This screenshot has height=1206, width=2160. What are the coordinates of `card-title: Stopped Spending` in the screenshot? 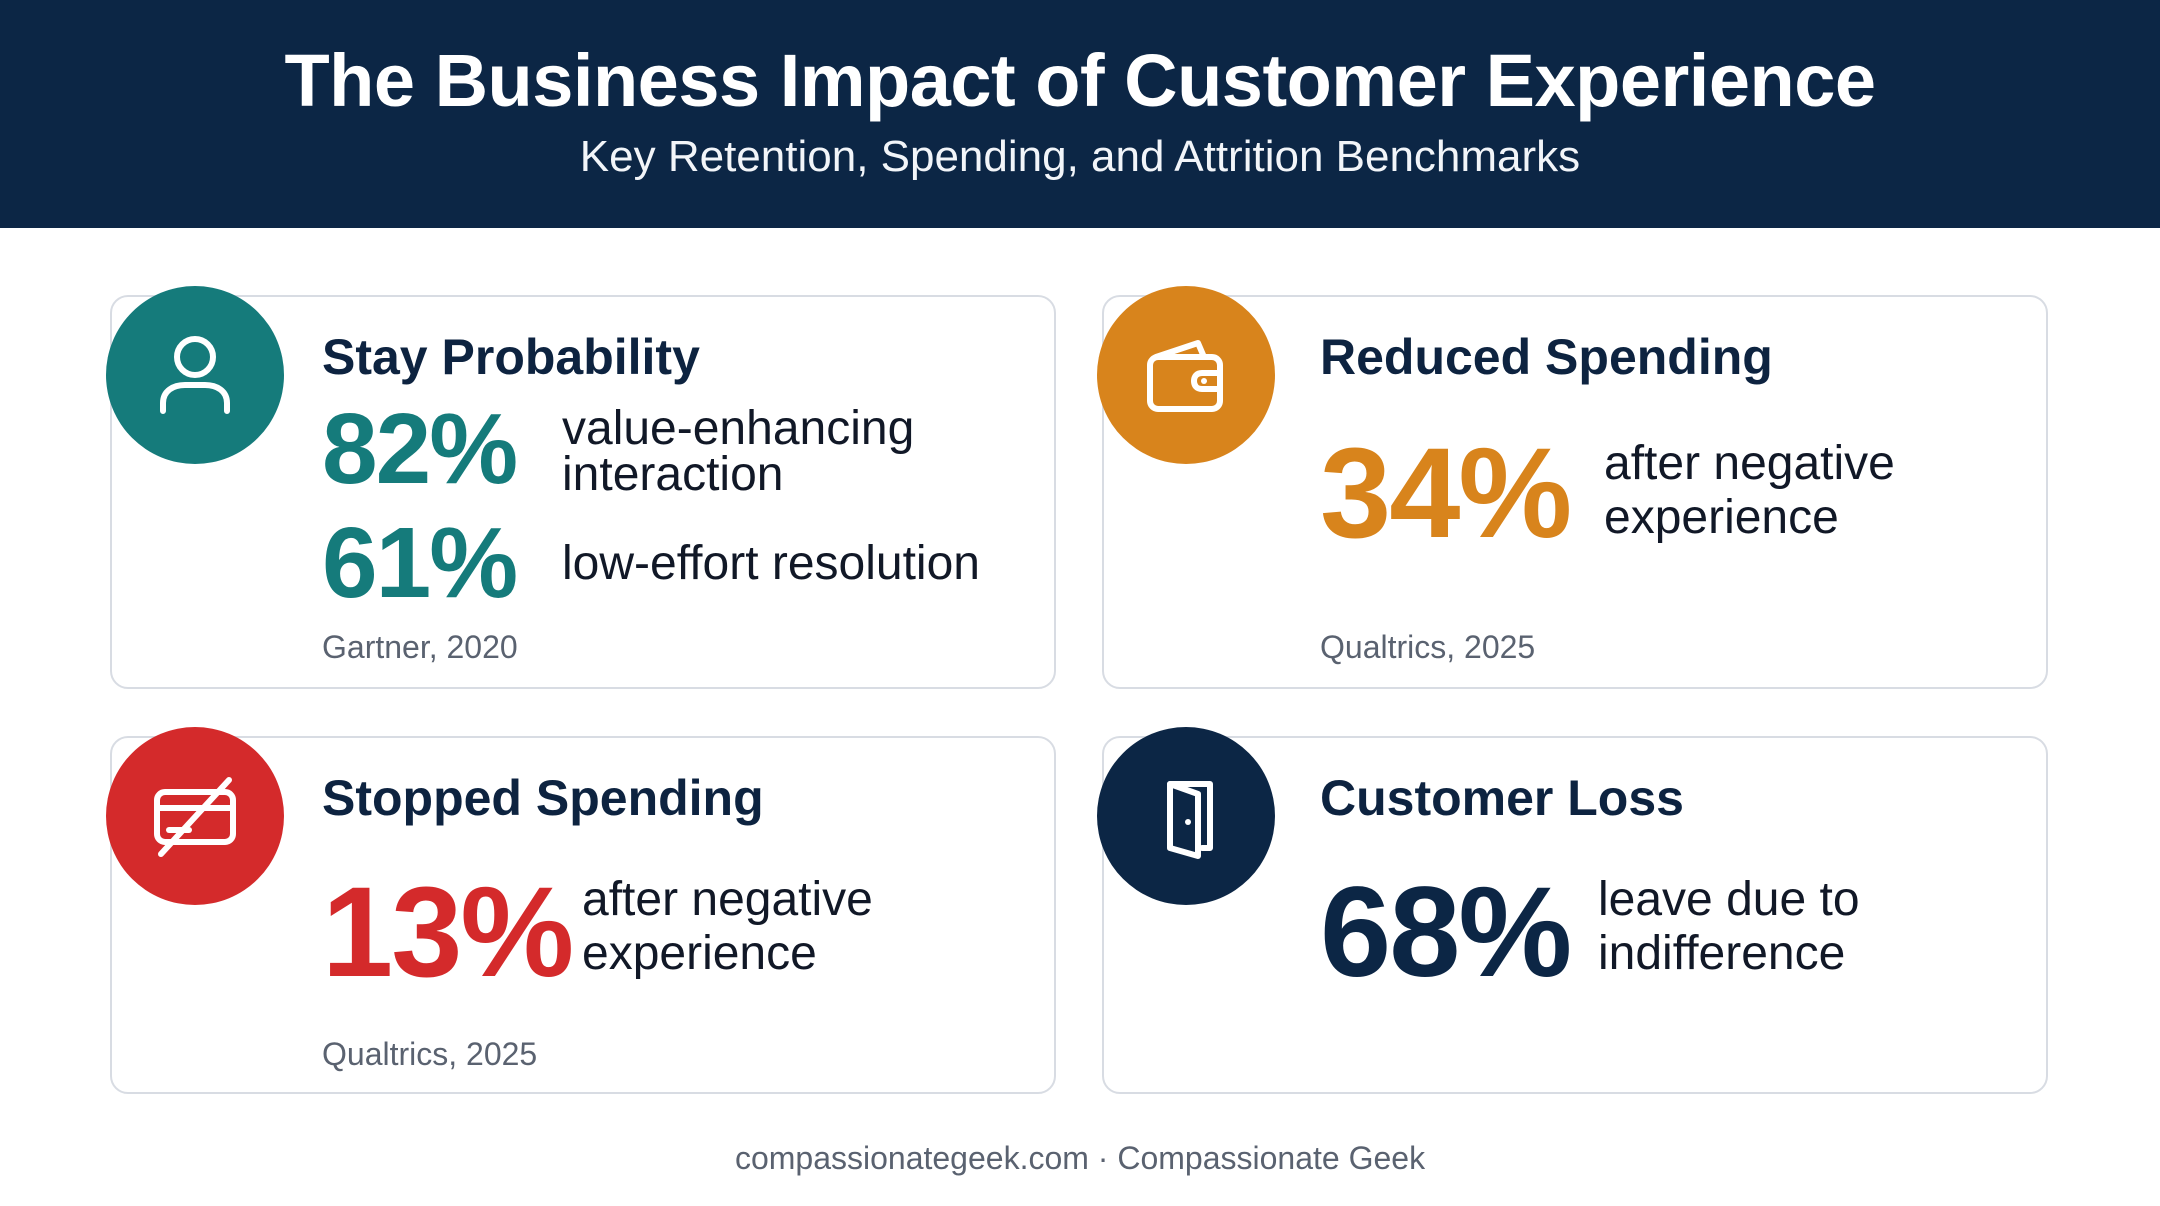 It's located at (543, 798).